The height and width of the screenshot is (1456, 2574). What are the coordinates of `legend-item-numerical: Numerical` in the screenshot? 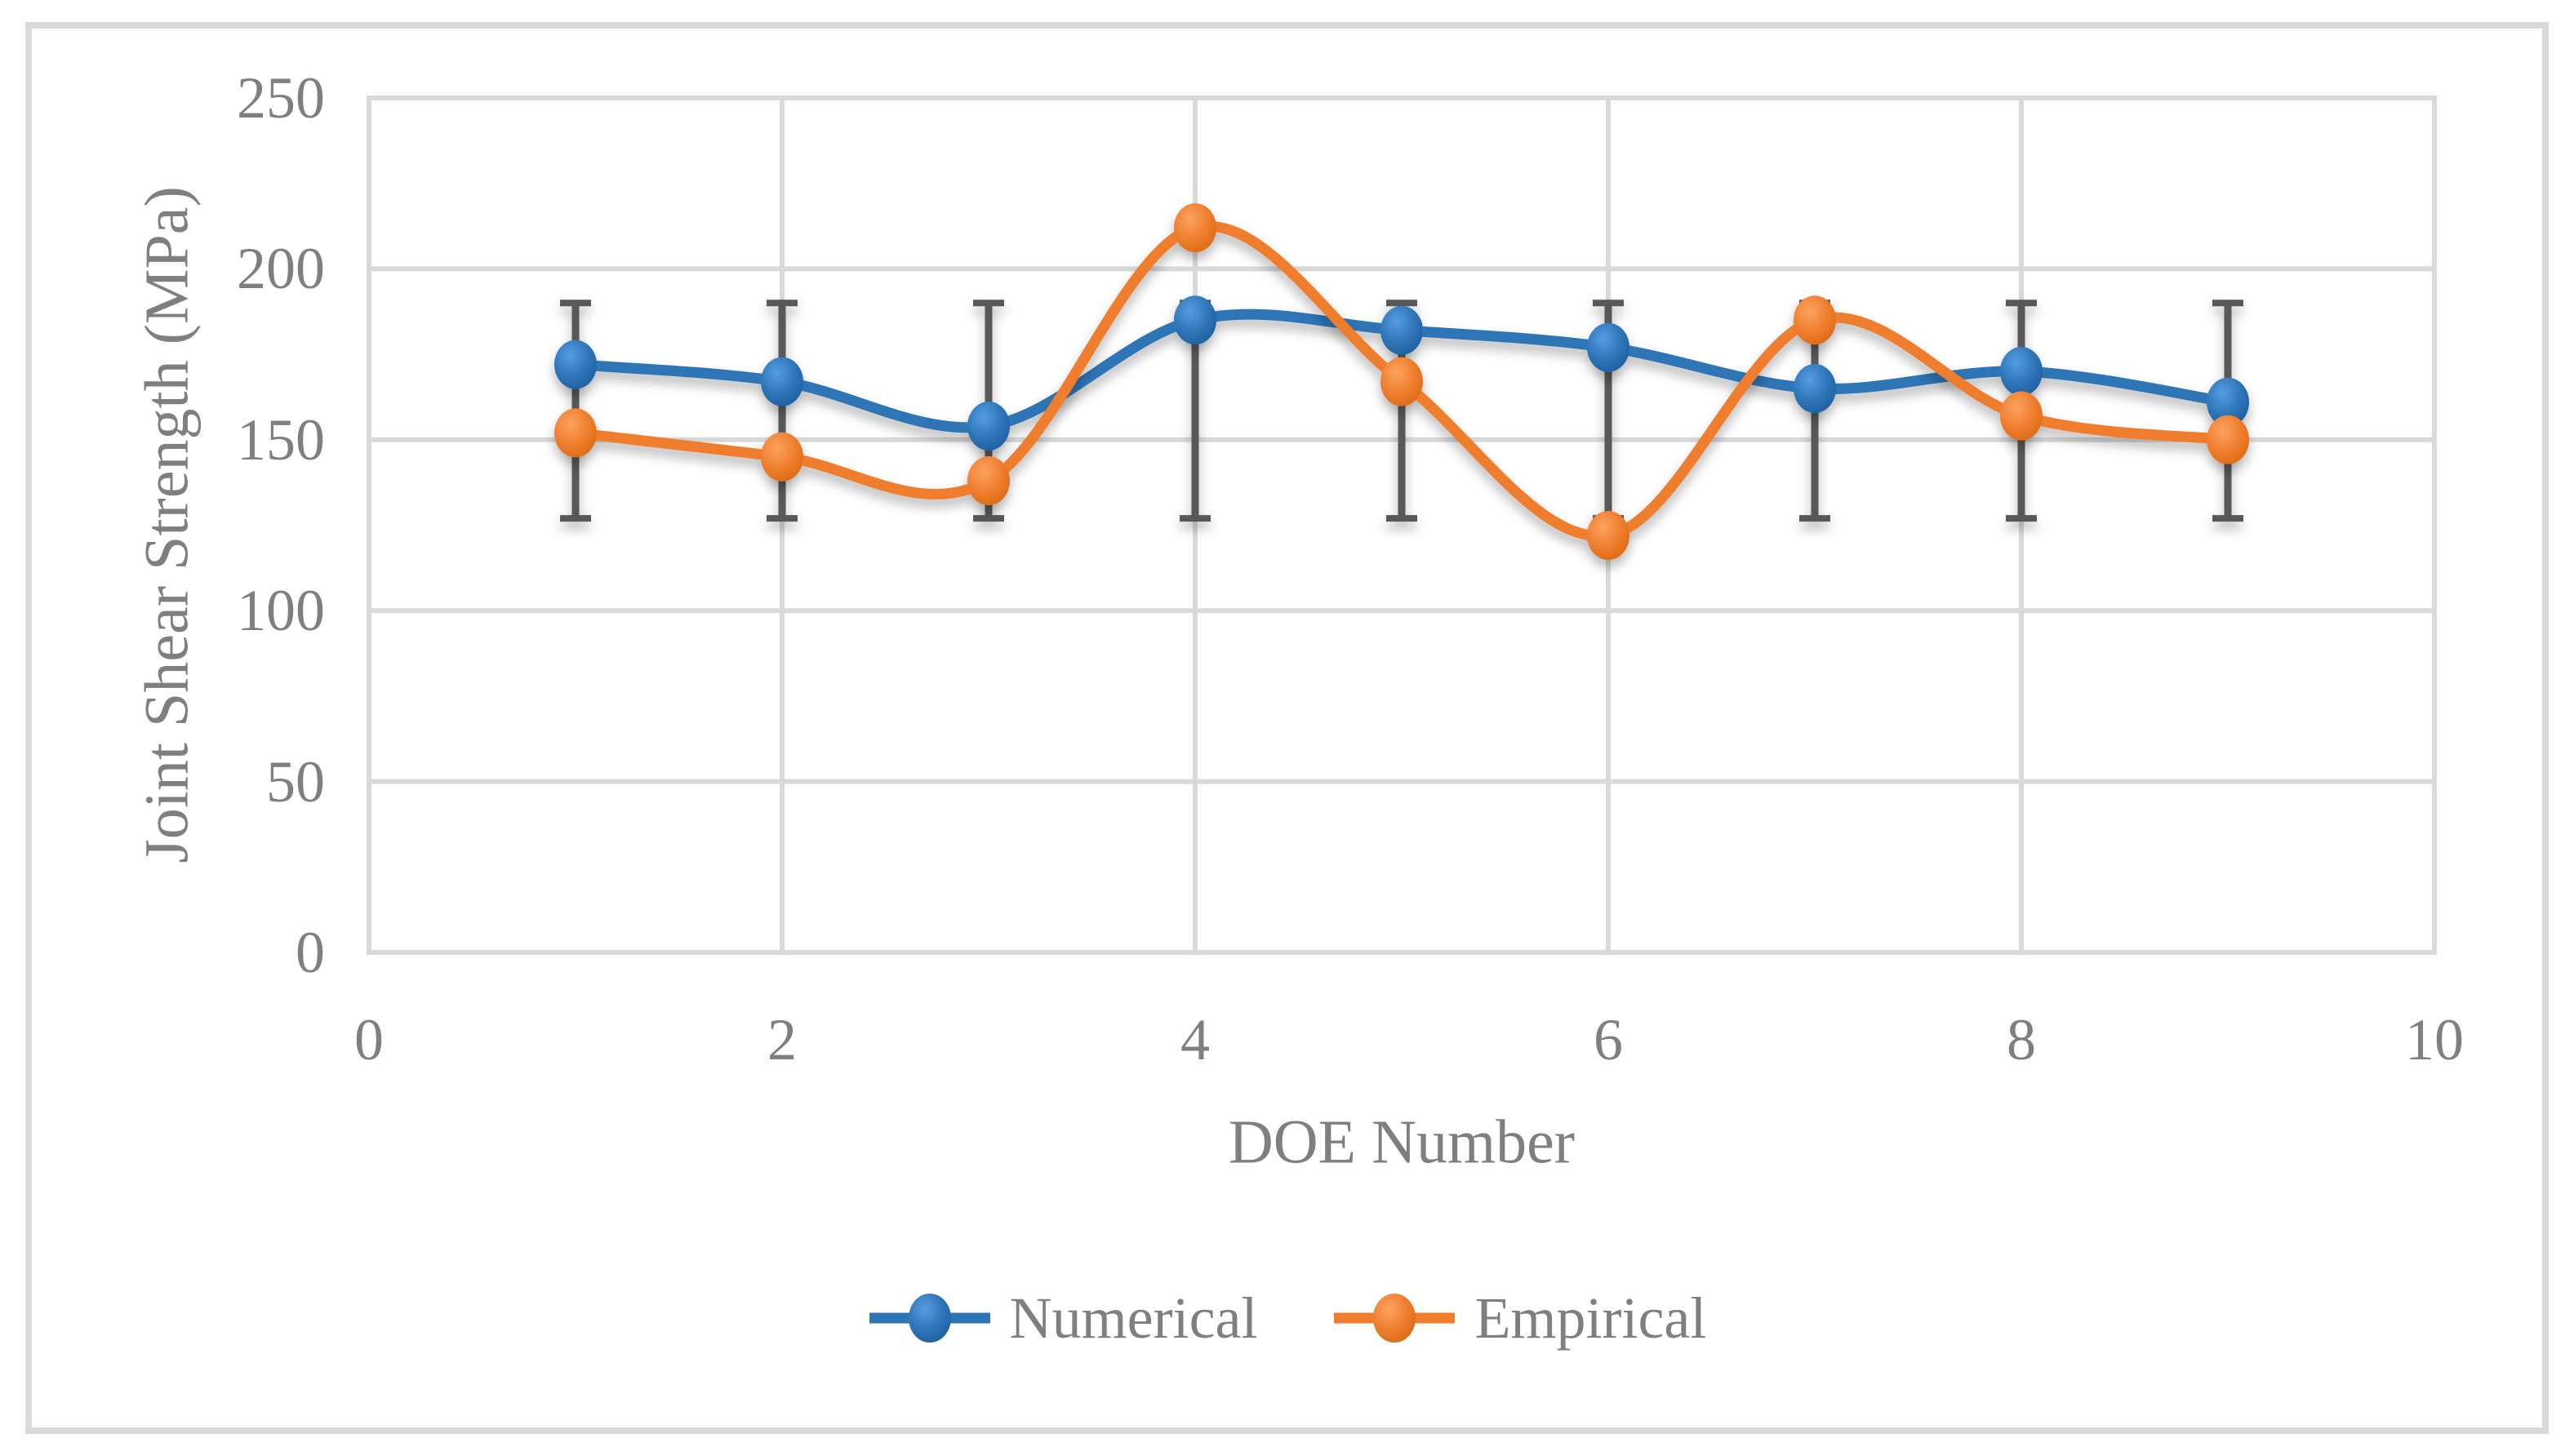 It's located at (1063, 1318).